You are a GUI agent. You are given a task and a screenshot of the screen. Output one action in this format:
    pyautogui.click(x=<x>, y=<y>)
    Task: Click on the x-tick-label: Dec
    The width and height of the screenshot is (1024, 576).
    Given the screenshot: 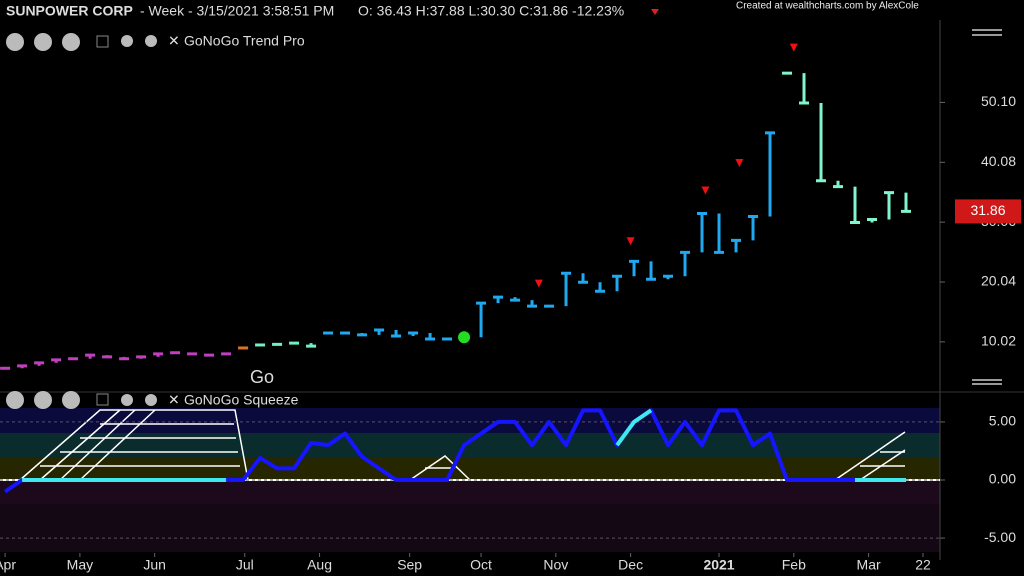 What is the action you would take?
    pyautogui.click(x=630, y=565)
    